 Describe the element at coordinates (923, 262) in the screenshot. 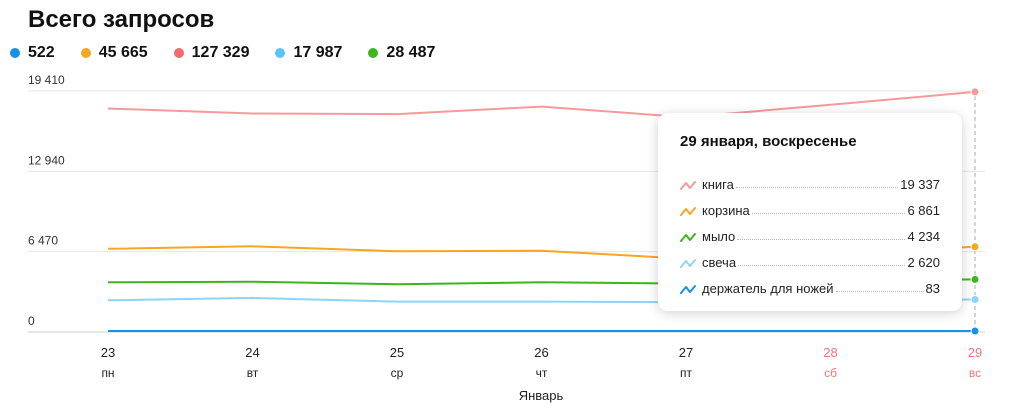

I see `tooltip-row-value: 2 620` at that location.